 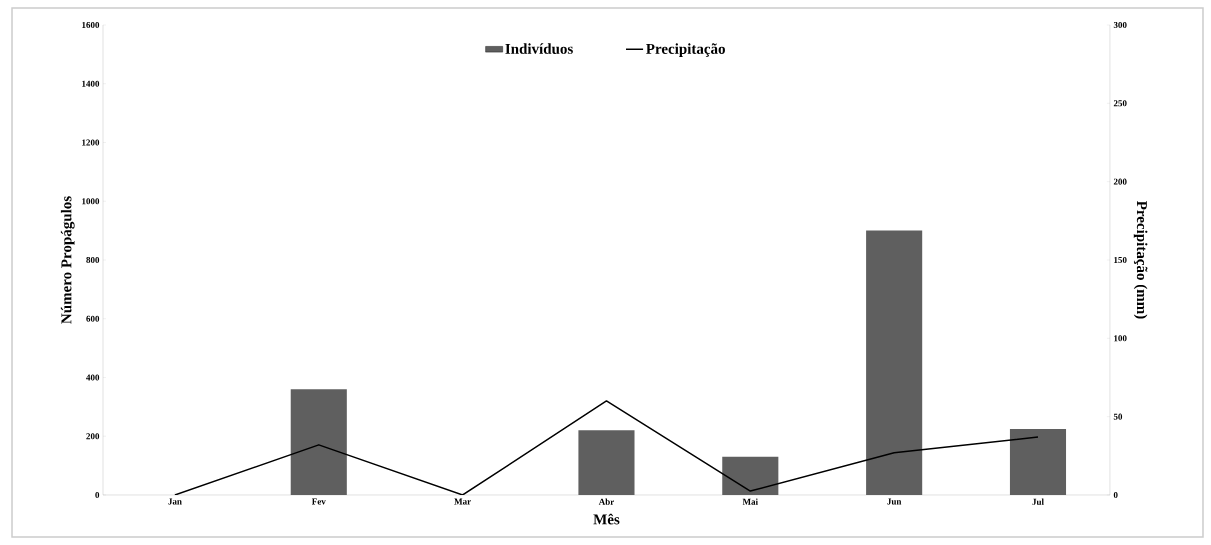 I want to click on x-tick-label: Jun, so click(x=894, y=501).